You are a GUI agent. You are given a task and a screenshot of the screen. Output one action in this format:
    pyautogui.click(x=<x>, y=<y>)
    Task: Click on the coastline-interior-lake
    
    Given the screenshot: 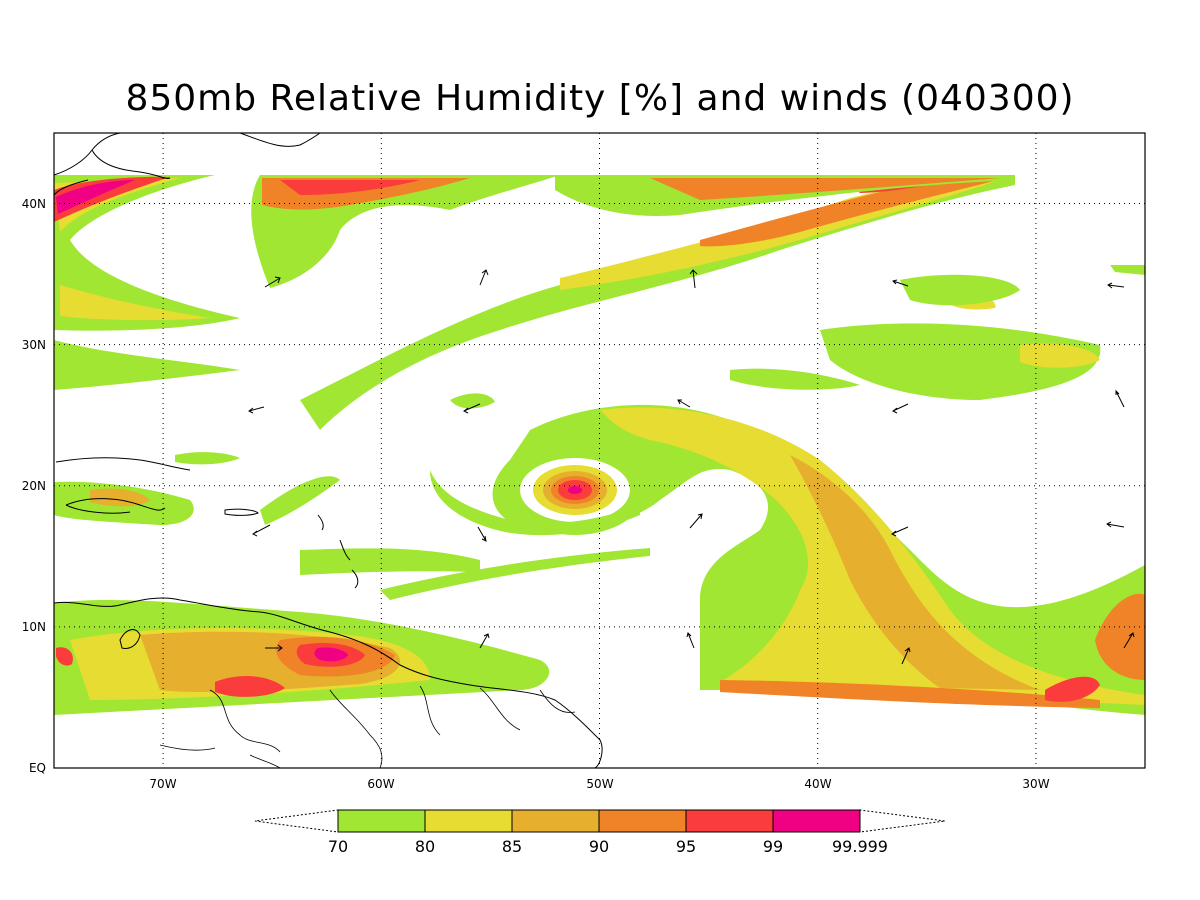 What is the action you would take?
    pyautogui.click(x=130, y=639)
    